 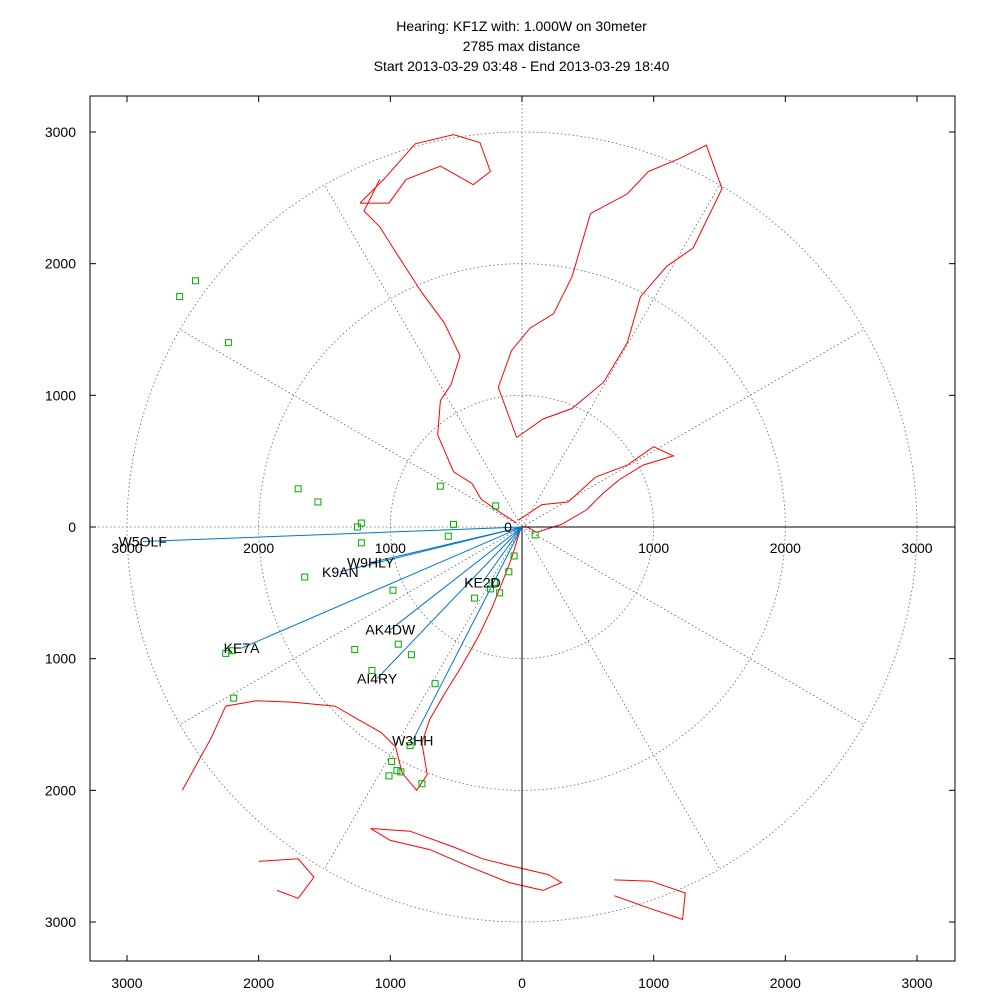 What do you see at coordinates (502, 554) in the screenshot?
I see `path-line-ke2d` at bounding box center [502, 554].